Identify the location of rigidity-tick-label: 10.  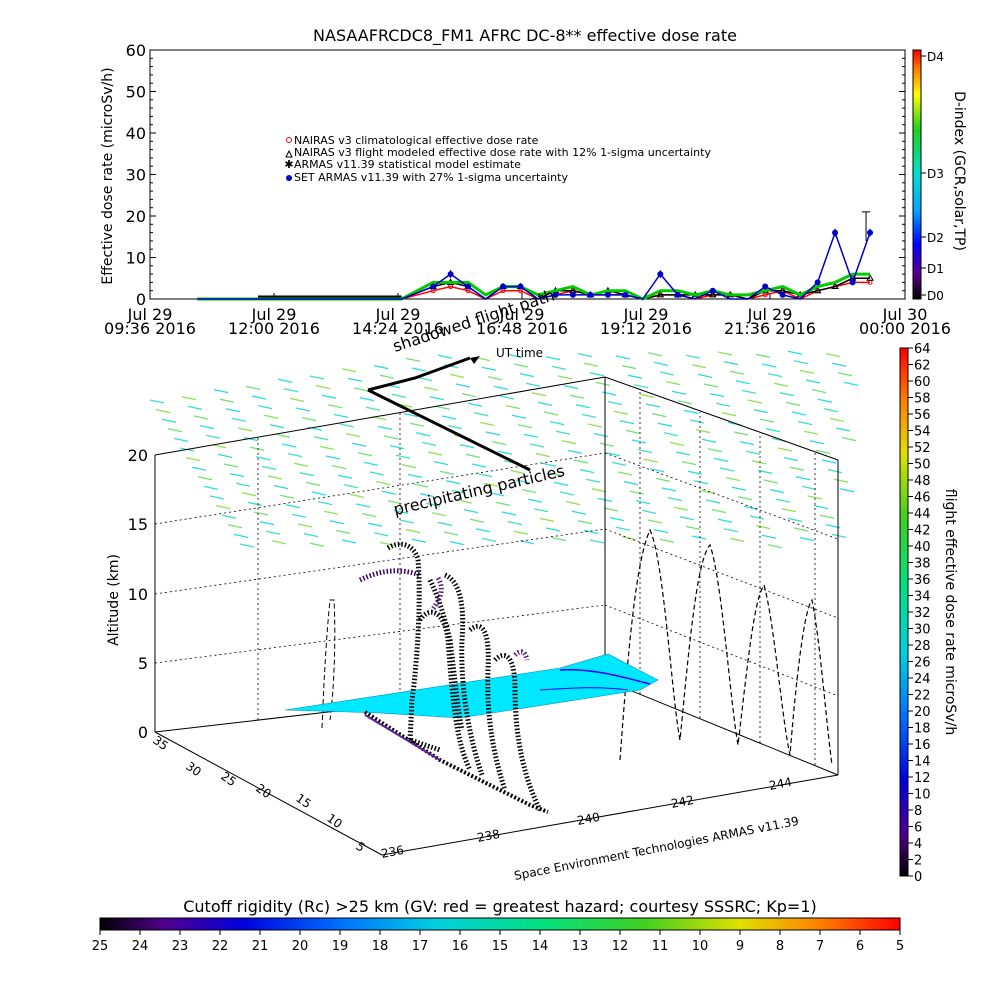
(700, 946).